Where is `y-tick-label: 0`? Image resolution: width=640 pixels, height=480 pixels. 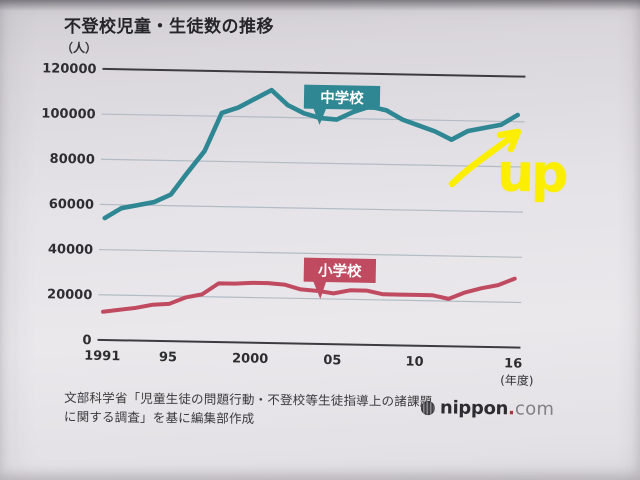
y-tick-label: 0 is located at coordinates (86, 340).